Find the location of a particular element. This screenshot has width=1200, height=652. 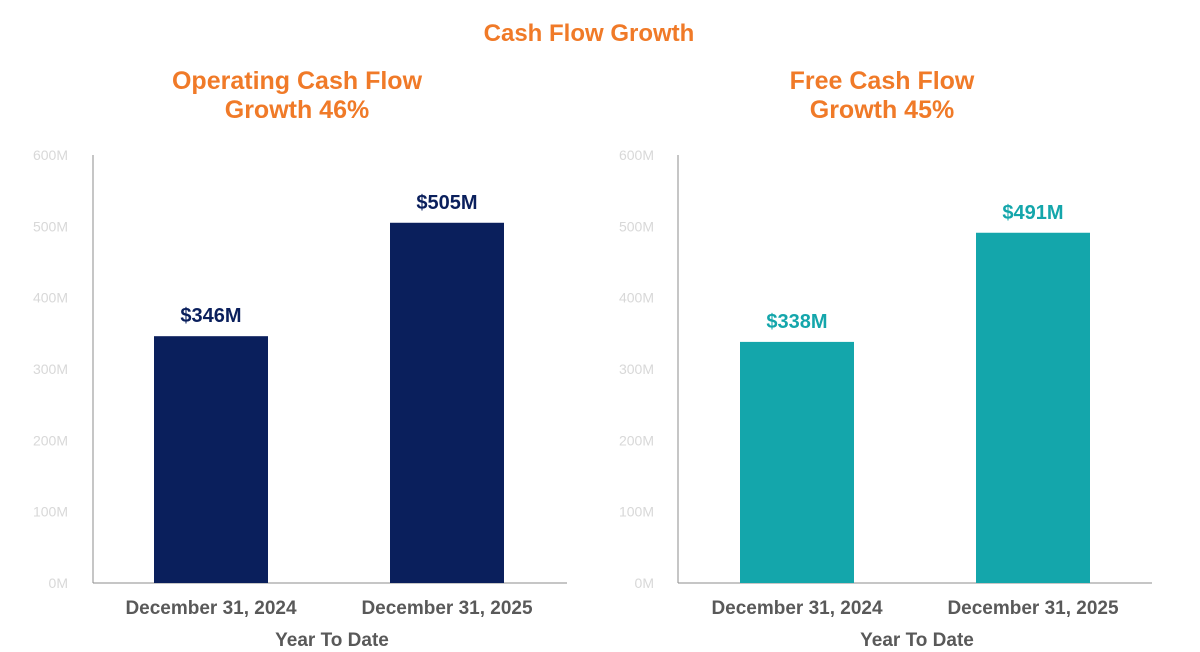

chart-title-line-2: Growth 45% is located at coordinates (882, 110).